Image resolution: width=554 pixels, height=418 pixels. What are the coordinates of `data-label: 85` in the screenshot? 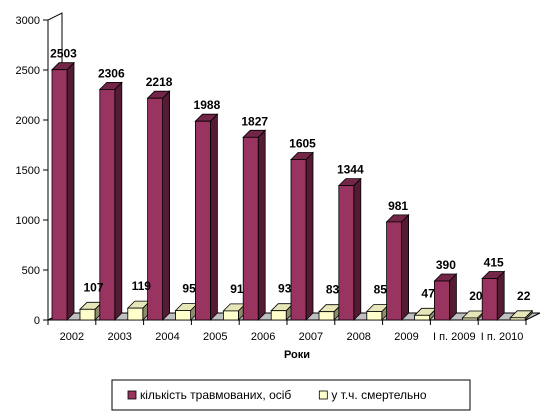 It's located at (381, 290).